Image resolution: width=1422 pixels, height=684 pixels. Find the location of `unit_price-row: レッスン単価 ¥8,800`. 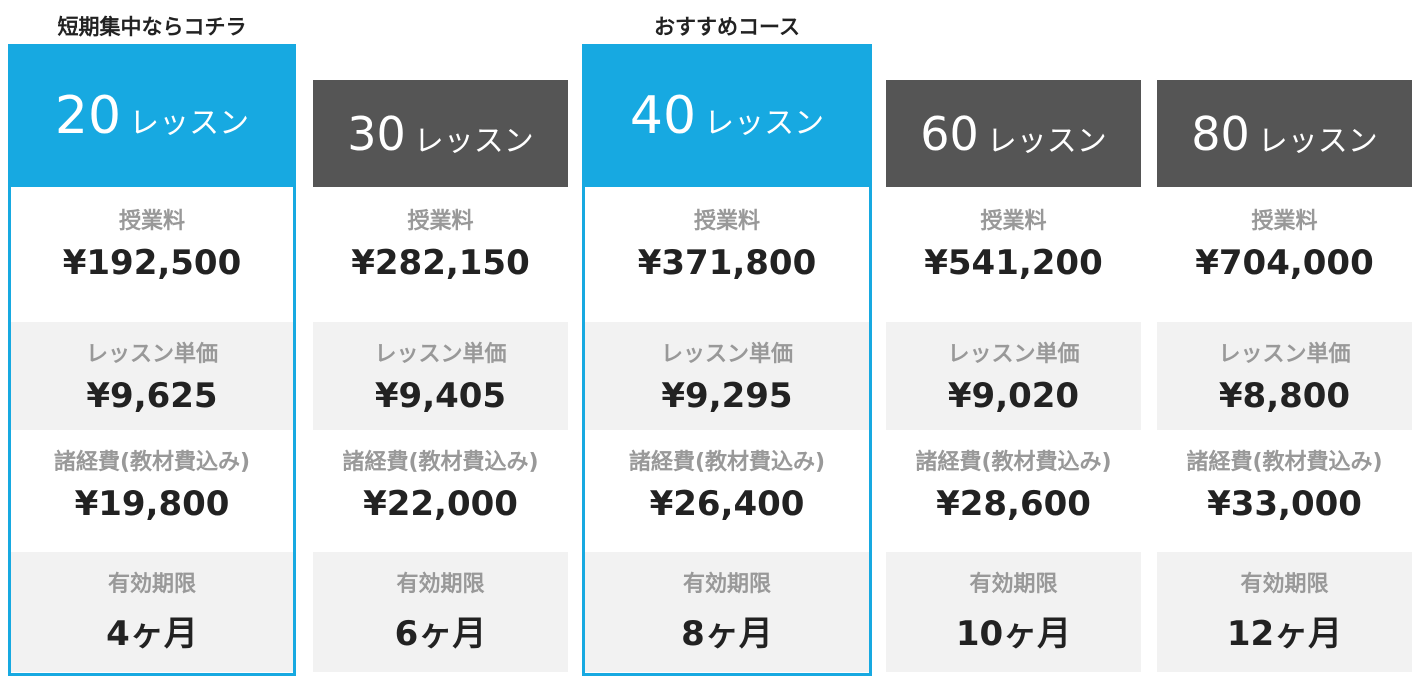

unit_price-row: レッスン単価 ¥8,800 is located at coordinates (1284, 376).